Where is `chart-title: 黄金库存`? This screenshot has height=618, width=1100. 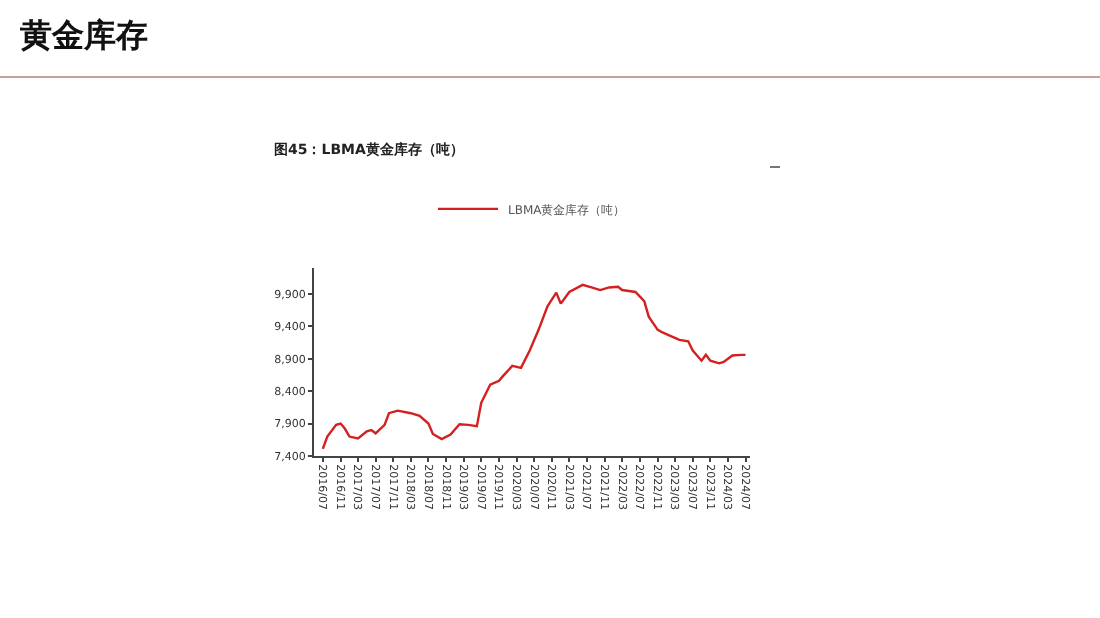 chart-title: 黄金库存 is located at coordinates (84, 37).